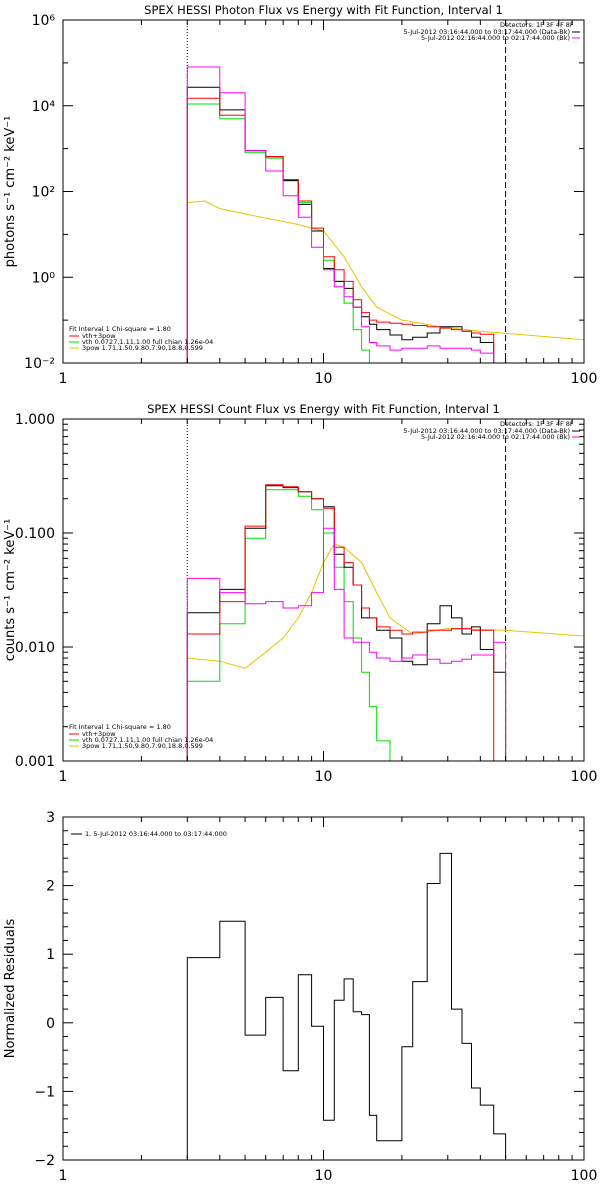 The image size is (600, 1200). What do you see at coordinates (44, 278) in the screenshot?
I see `y-tick-label: 10⁰` at bounding box center [44, 278].